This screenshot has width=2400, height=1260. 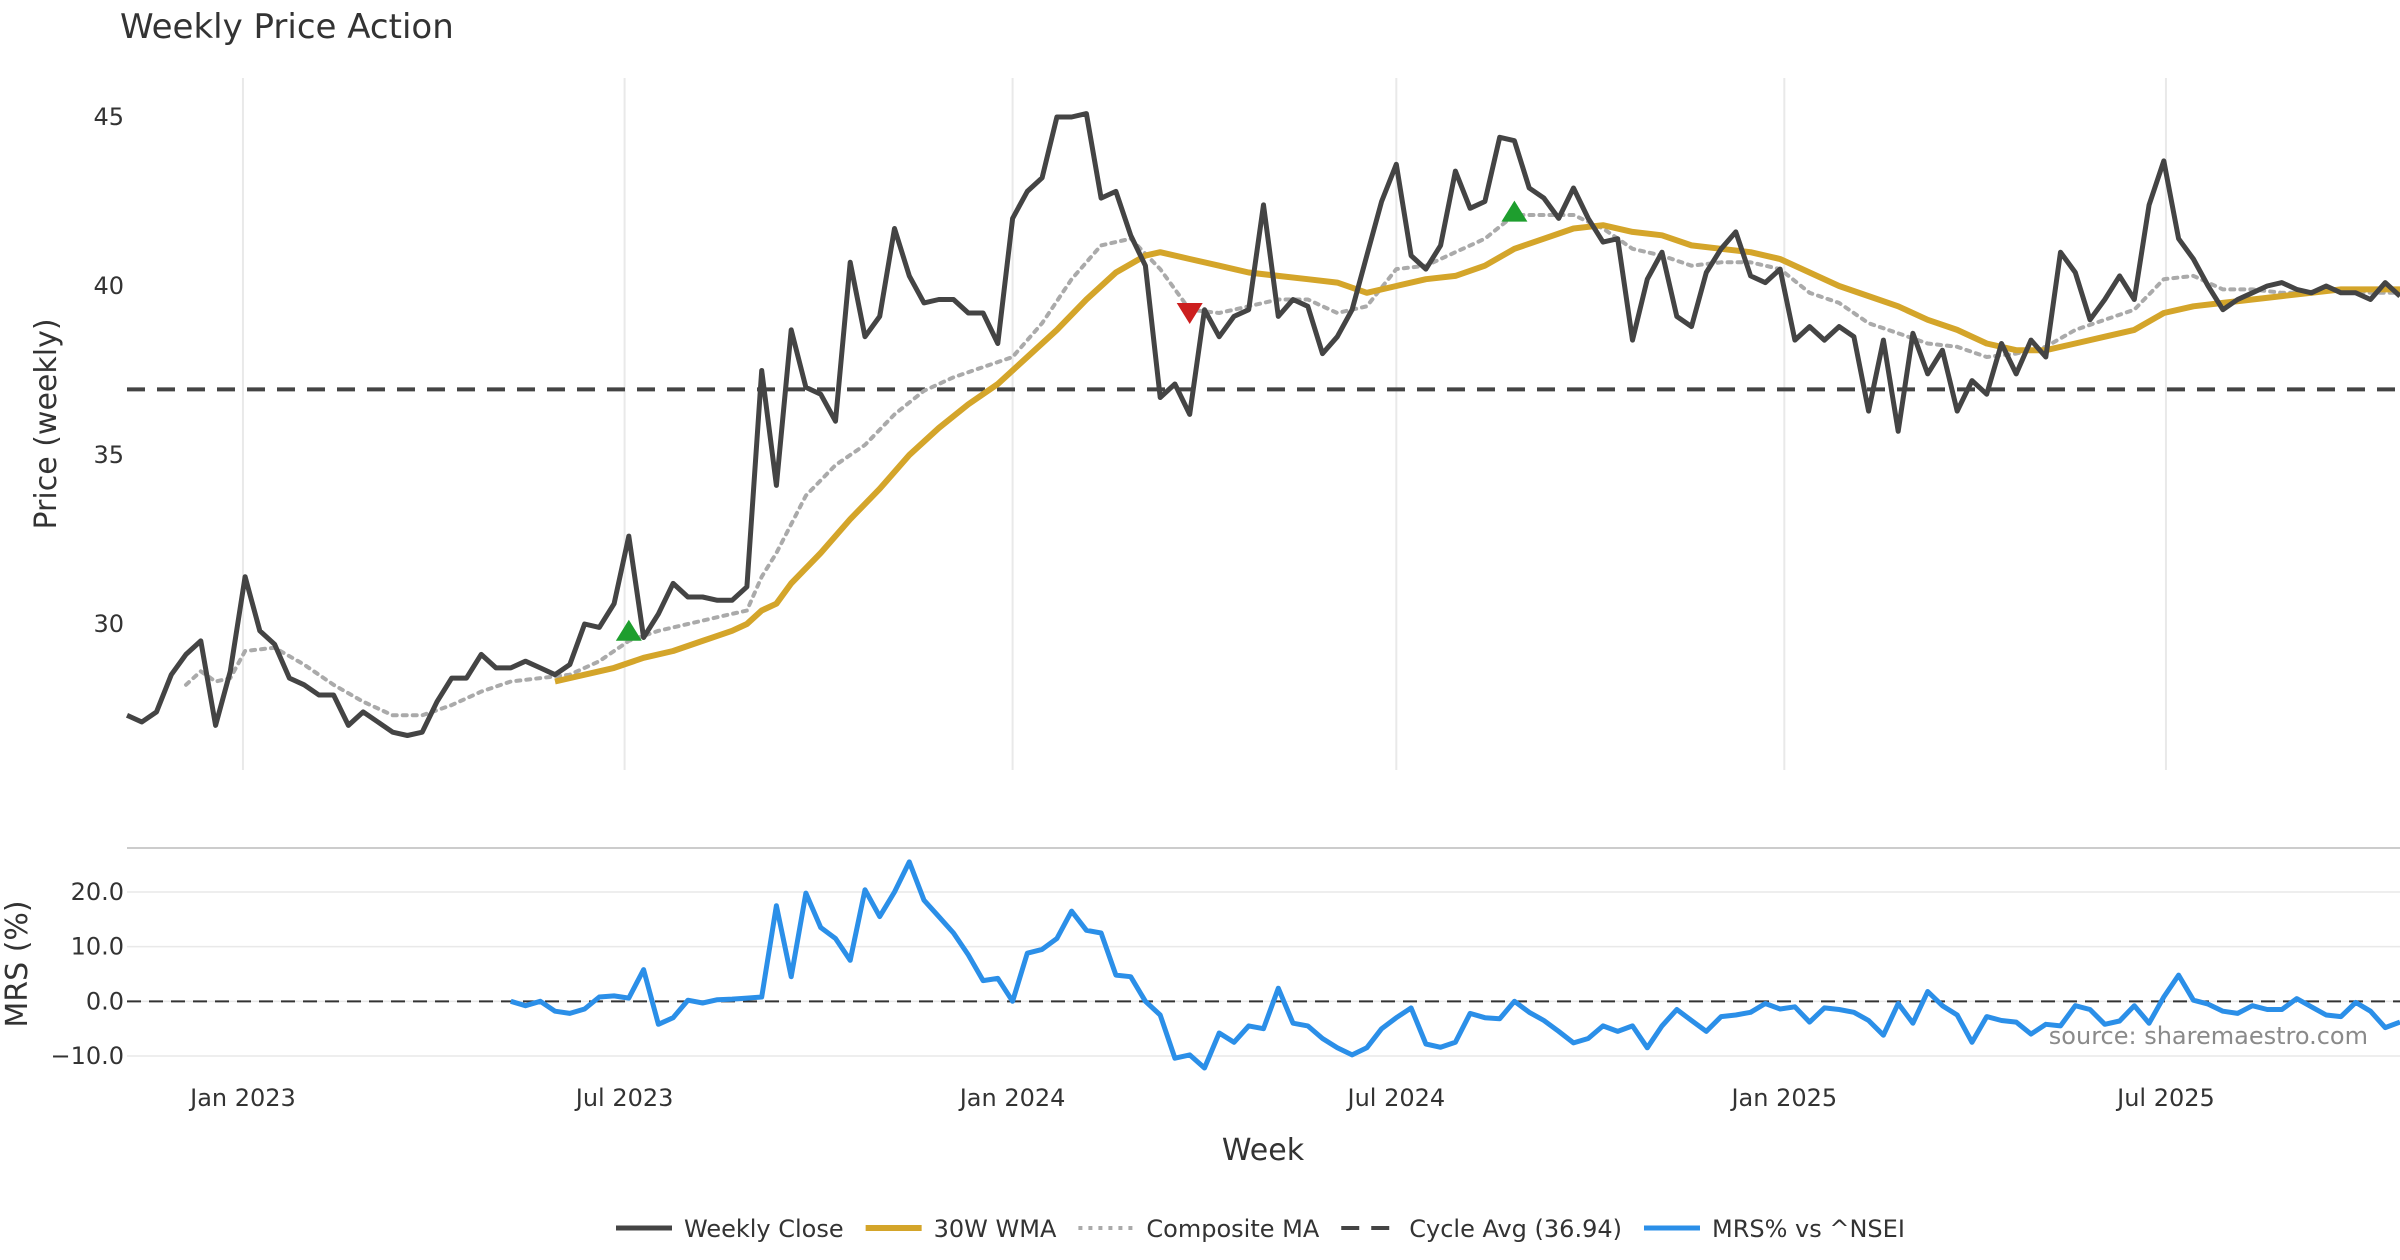 What do you see at coordinates (1396, 1098) in the screenshot?
I see `x-tick-label: Jul 2024` at bounding box center [1396, 1098].